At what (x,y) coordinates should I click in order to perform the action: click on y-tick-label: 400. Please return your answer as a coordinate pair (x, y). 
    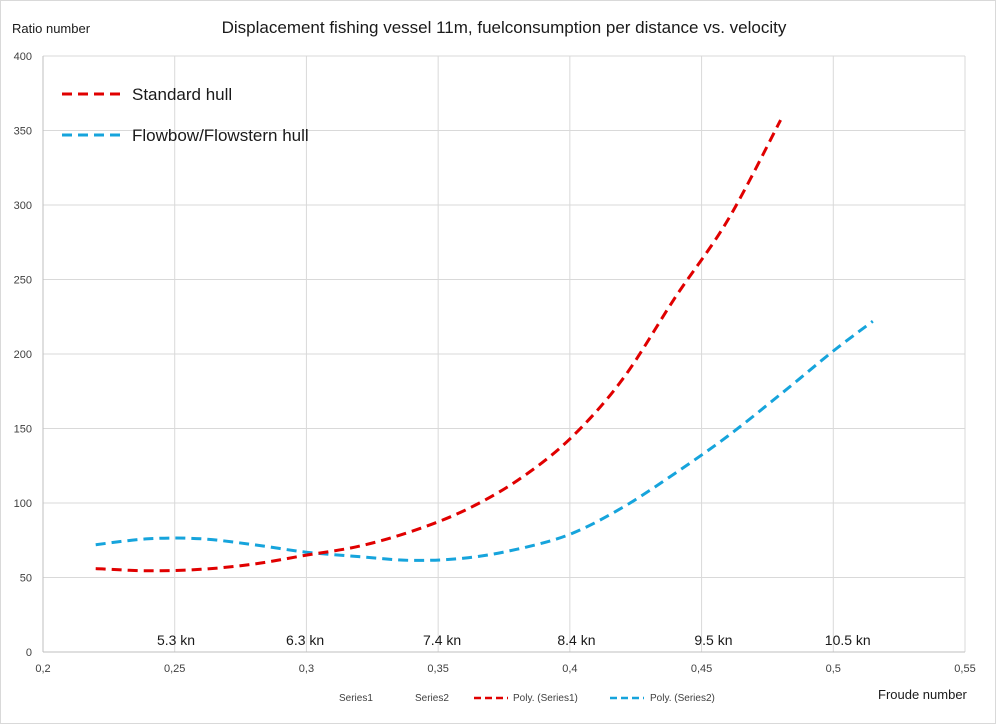
    Looking at the image, I should click on (23, 57).